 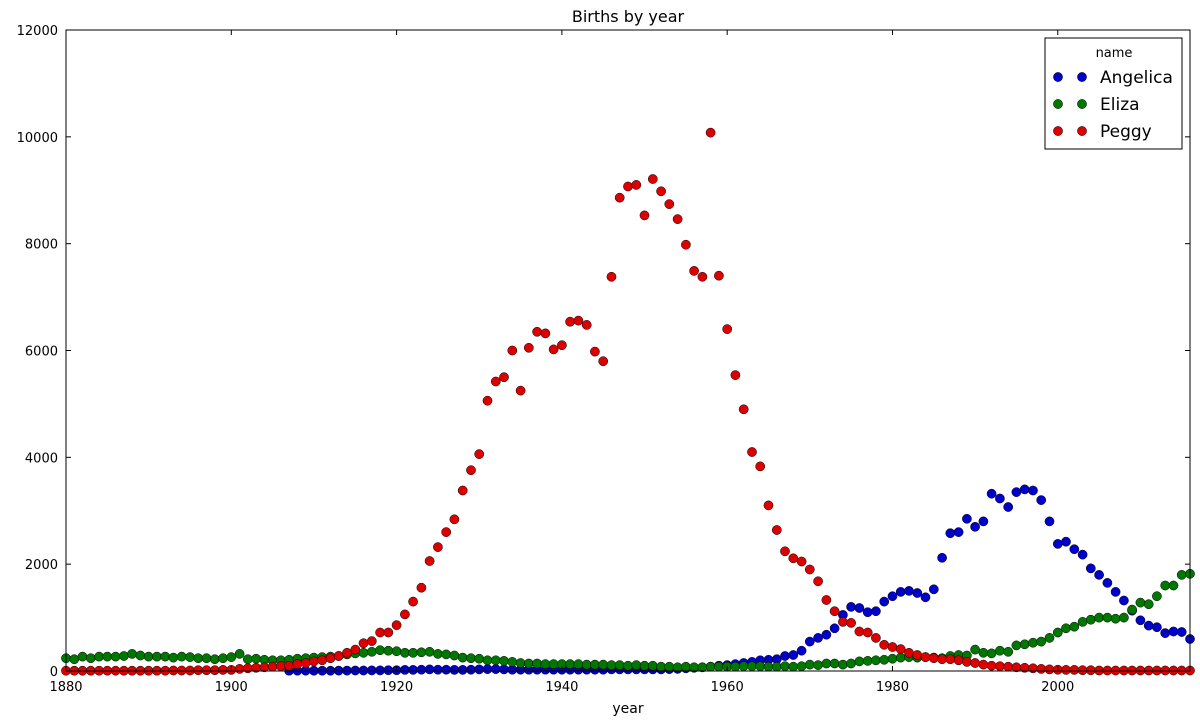 What do you see at coordinates (1114, 53) in the screenshot?
I see `legend-title: name` at bounding box center [1114, 53].